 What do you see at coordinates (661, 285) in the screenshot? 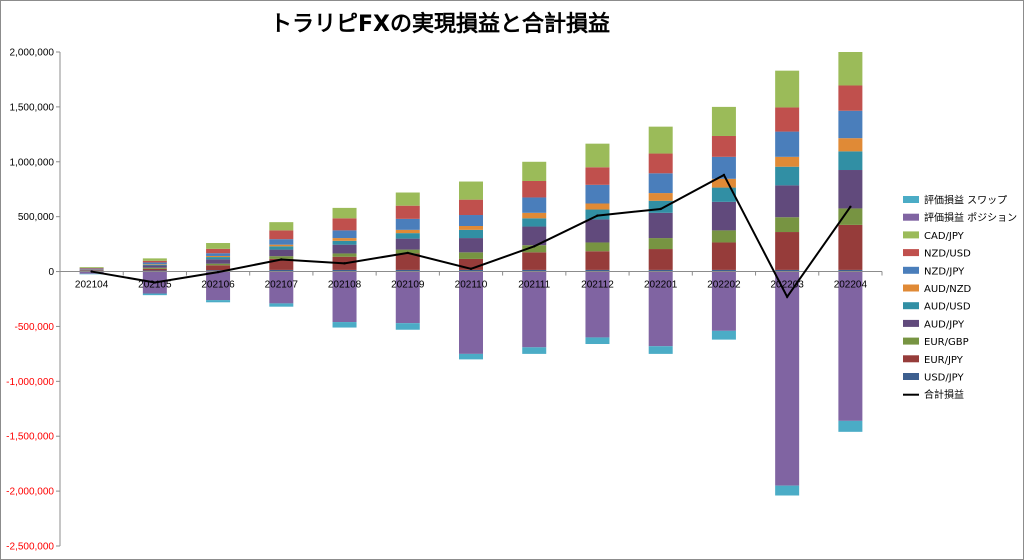
I see `x-tick-label: 202201` at bounding box center [661, 285].